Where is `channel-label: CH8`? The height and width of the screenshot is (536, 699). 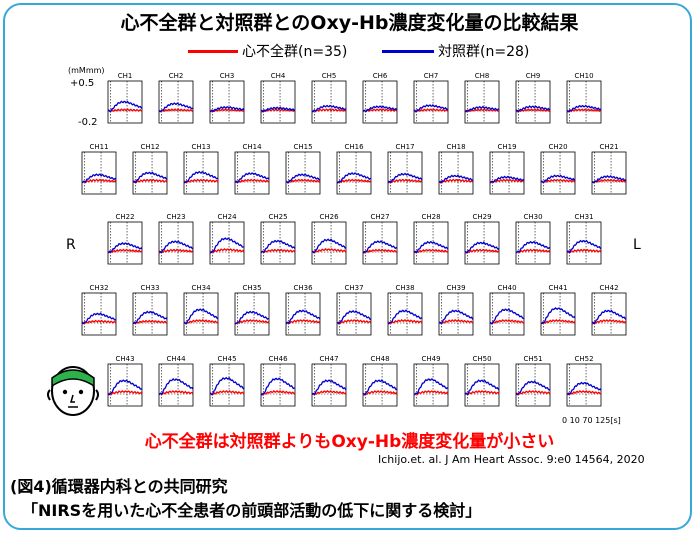 channel-label: CH8 is located at coordinates (482, 76).